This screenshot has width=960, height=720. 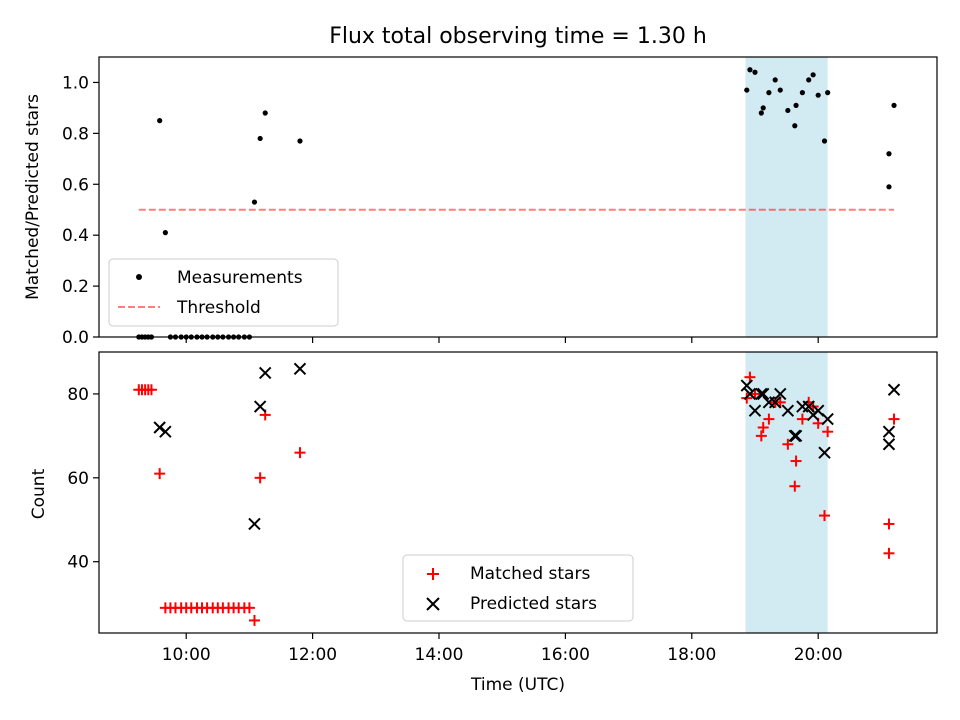 I want to click on bottom-y-tick-label: 40, so click(x=78, y=563).